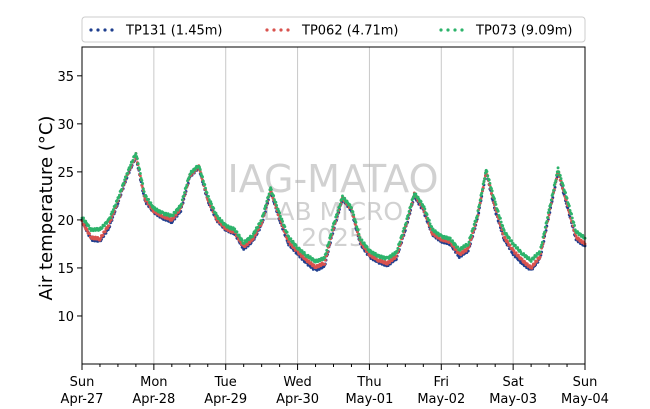 Image resolution: width=650 pixels, height=409 pixels. I want to click on y-tick-label: 20, so click(65, 221).